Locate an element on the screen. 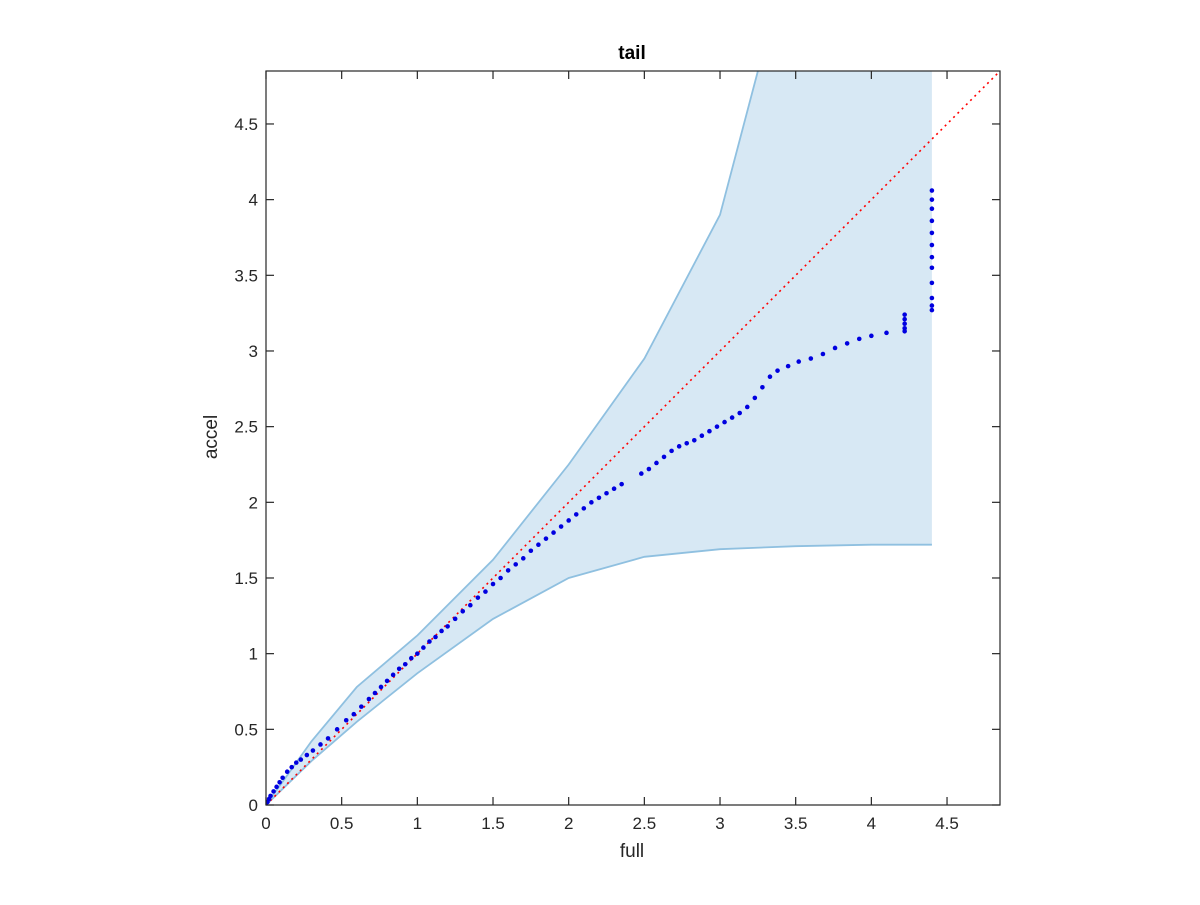 This screenshot has width=1200, height=905. y-tick-label: 3.5 is located at coordinates (246, 275).